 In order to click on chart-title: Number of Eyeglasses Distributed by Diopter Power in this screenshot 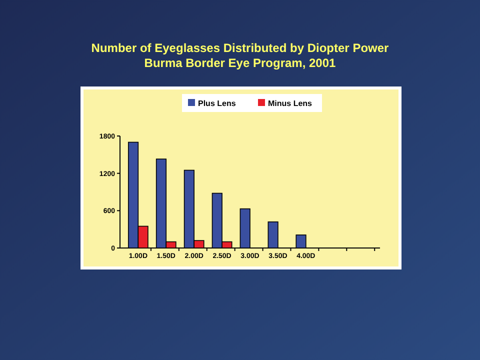, I will do `click(240, 48)`.